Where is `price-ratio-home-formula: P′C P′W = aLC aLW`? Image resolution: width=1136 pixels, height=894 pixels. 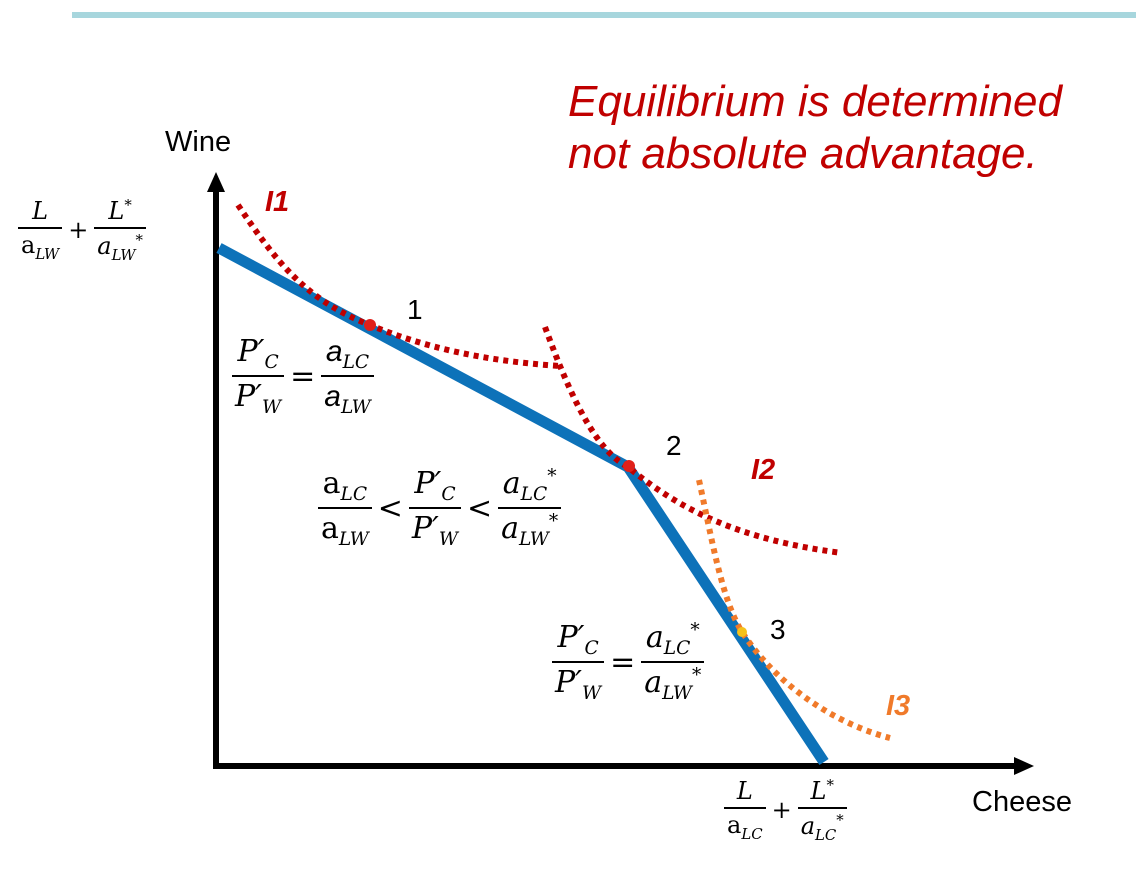
price-ratio-home-formula: P′C P′W = aLC aLW is located at coordinates (303, 376).